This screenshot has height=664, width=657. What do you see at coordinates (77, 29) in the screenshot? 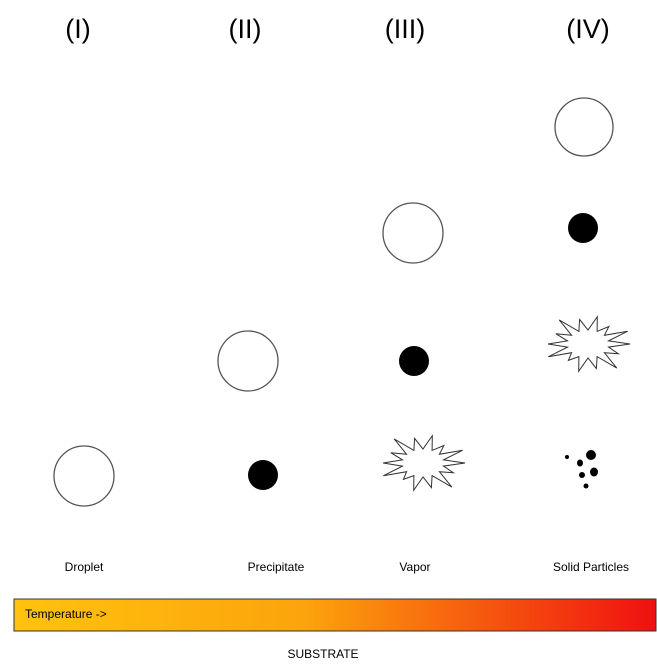
I see `column-label: (I)` at bounding box center [77, 29].